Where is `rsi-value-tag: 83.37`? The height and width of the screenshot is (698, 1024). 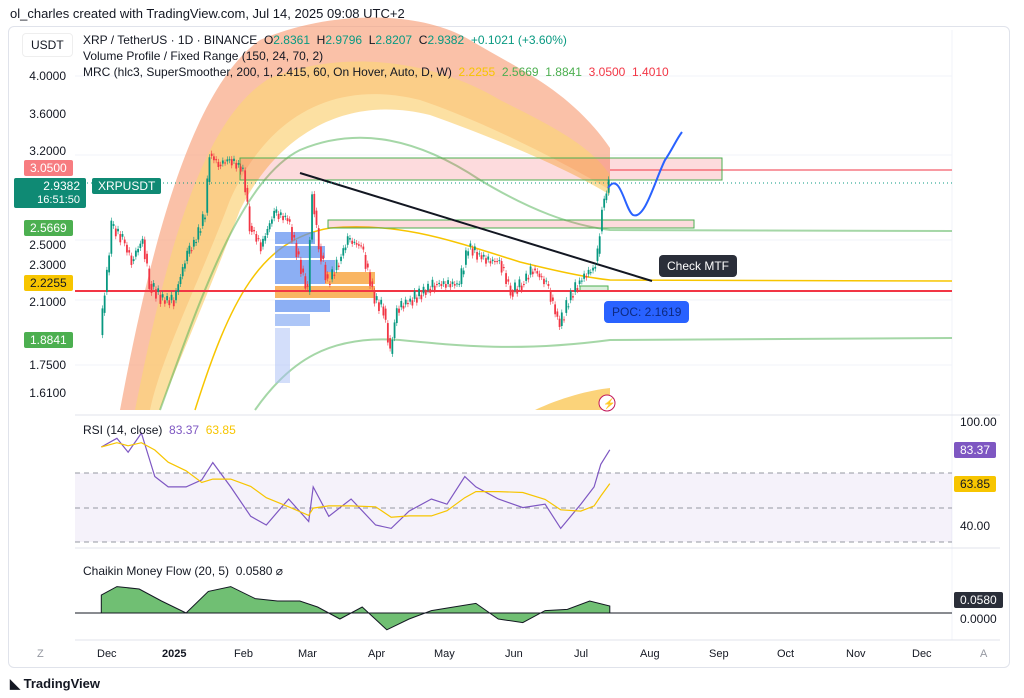 rsi-value-tag: 83.37 is located at coordinates (975, 450).